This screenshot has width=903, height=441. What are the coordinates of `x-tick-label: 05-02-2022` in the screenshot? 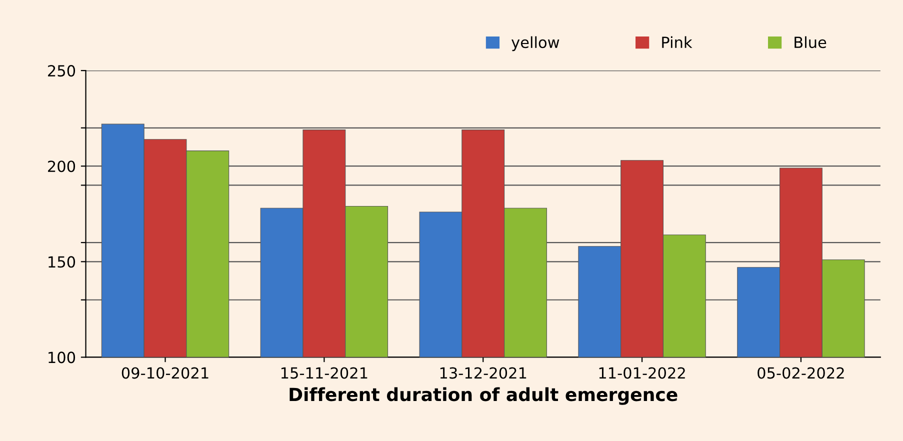 It's located at (801, 373).